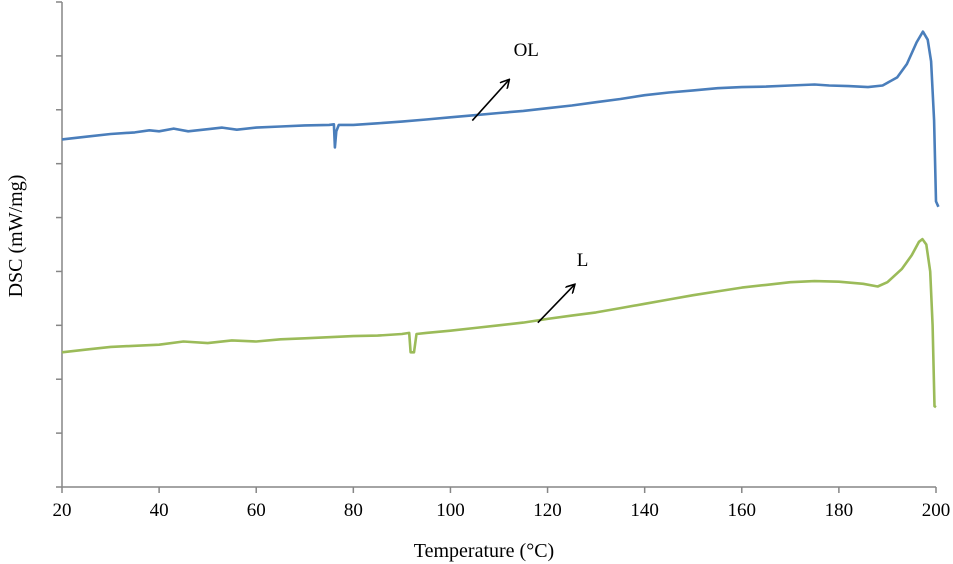 This screenshot has height=564, width=953. I want to click on x-tick-label: 20, so click(62, 510).